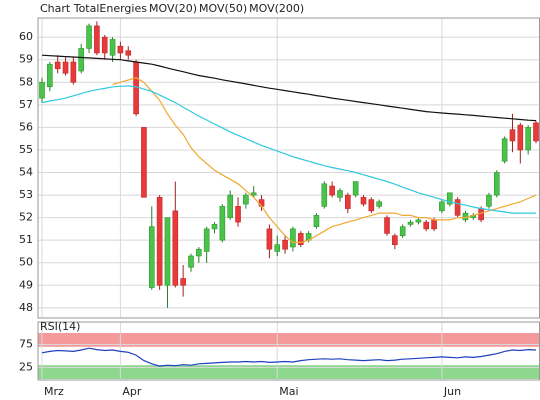 The image size is (540, 400). What do you see at coordinates (93, 8) in the screenshot?
I see `chart-title: Chart TotalEnergies` at bounding box center [93, 8].